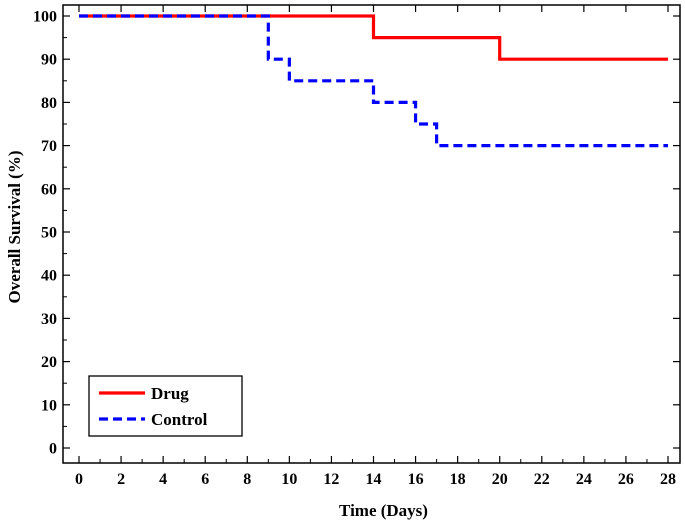 Image resolution: width=685 pixels, height=523 pixels. What do you see at coordinates (163, 479) in the screenshot?
I see `x-tick-label: 4` at bounding box center [163, 479].